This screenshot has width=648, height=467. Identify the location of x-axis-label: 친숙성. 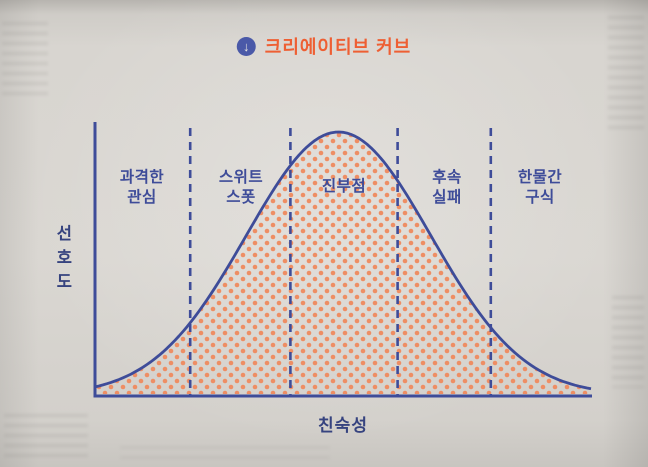
(343, 425).